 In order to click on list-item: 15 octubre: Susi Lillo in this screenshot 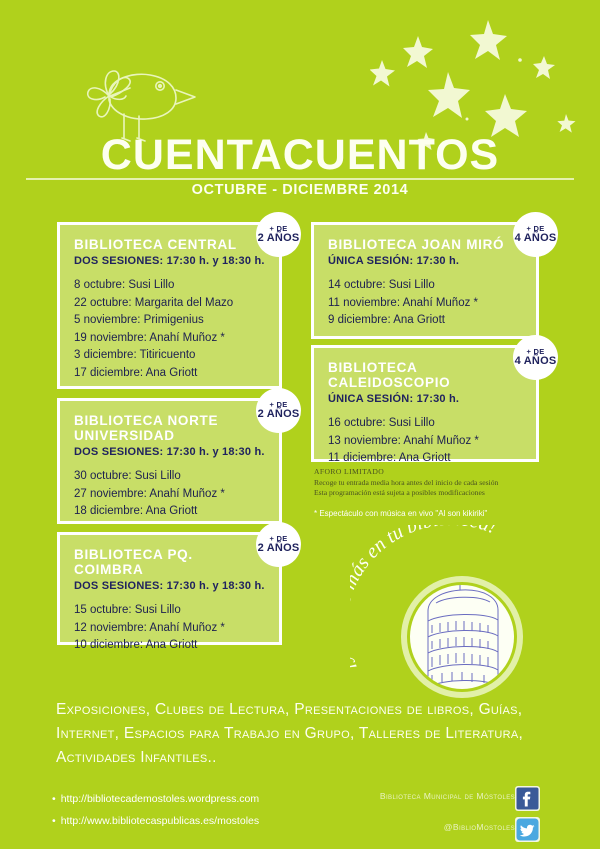, I will do `click(127, 610)`.